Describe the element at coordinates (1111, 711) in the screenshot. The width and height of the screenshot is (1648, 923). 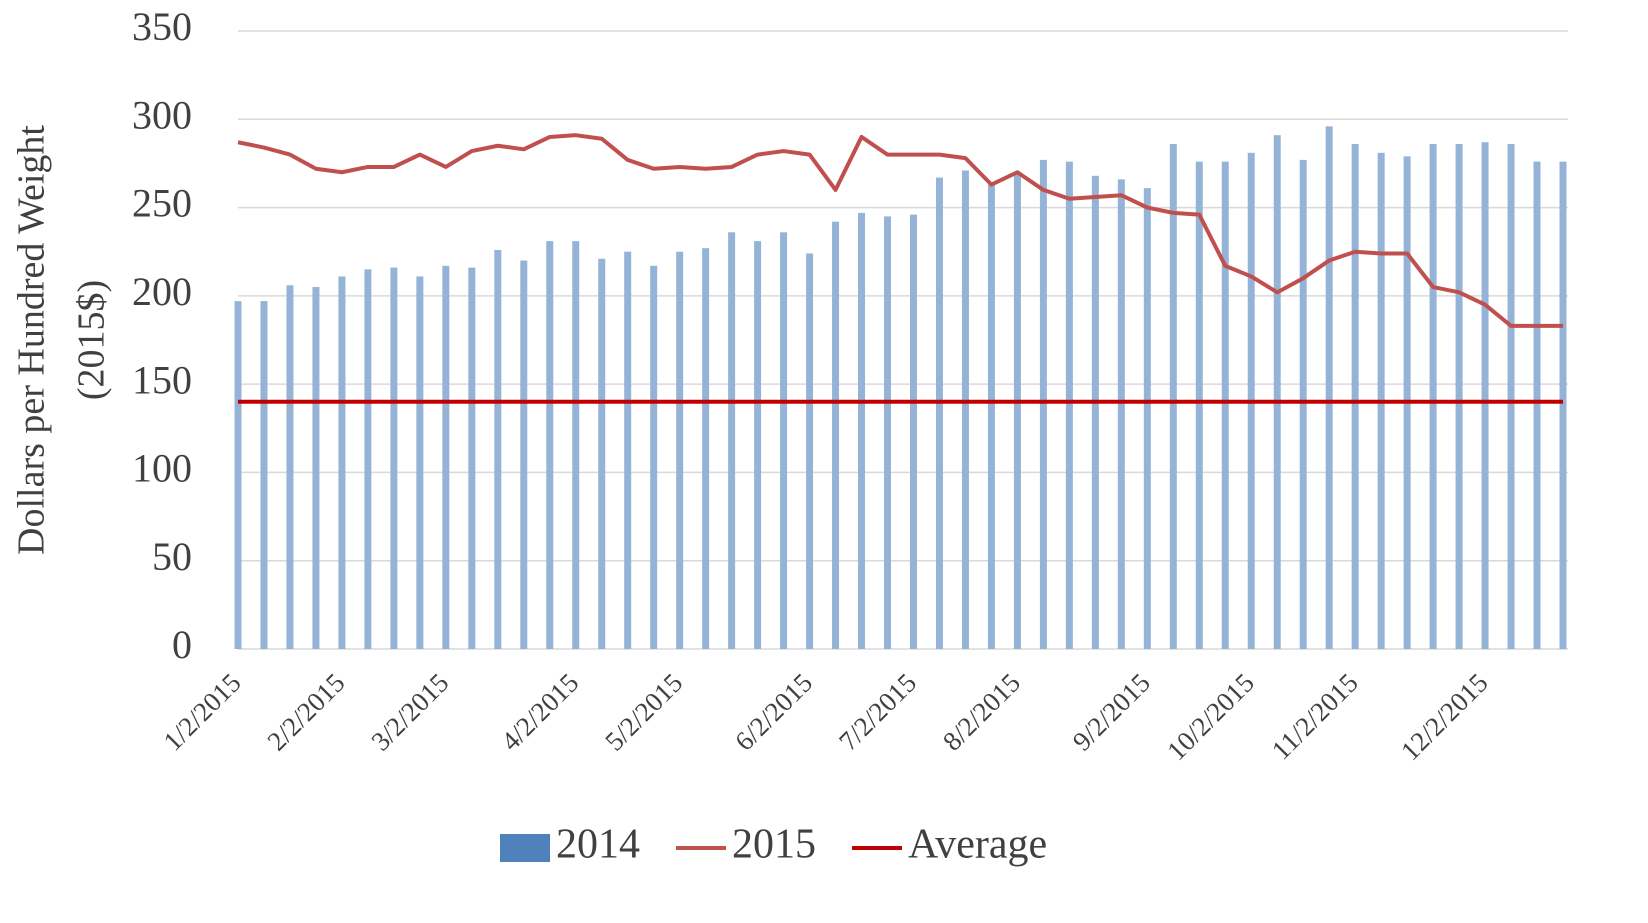
I see `x-tick-label: 9/2/2015` at that location.